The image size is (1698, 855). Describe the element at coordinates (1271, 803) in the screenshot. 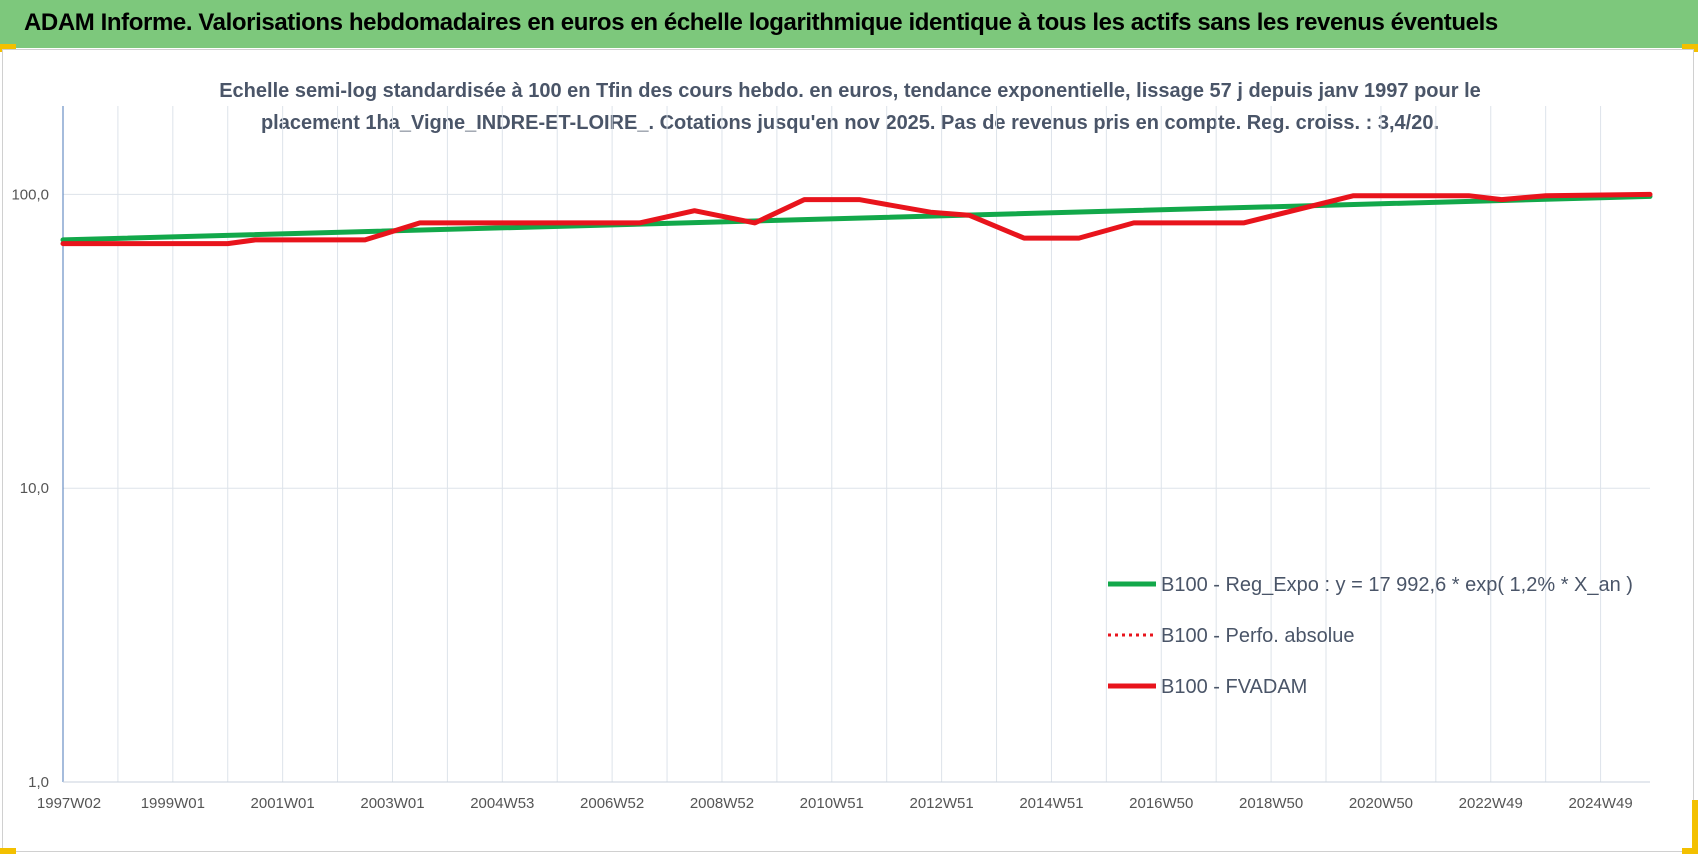

I see `x-tick-label: 2018W50` at that location.